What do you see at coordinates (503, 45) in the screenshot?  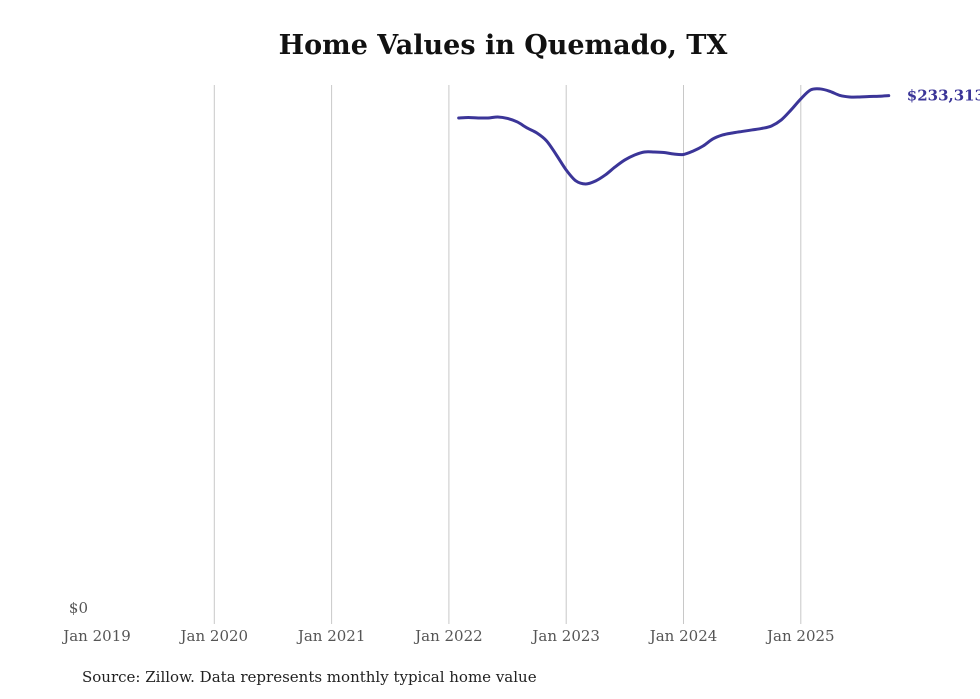 I see `chart-title: Home Values in Quemado, TX` at bounding box center [503, 45].